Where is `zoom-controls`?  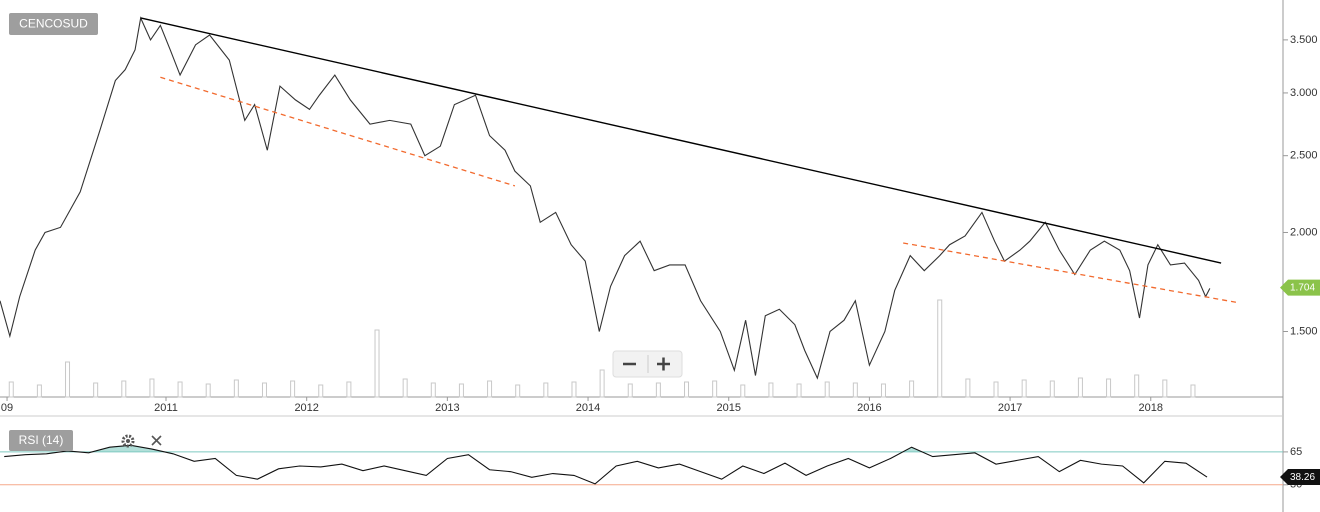 zoom-controls is located at coordinates (647, 364).